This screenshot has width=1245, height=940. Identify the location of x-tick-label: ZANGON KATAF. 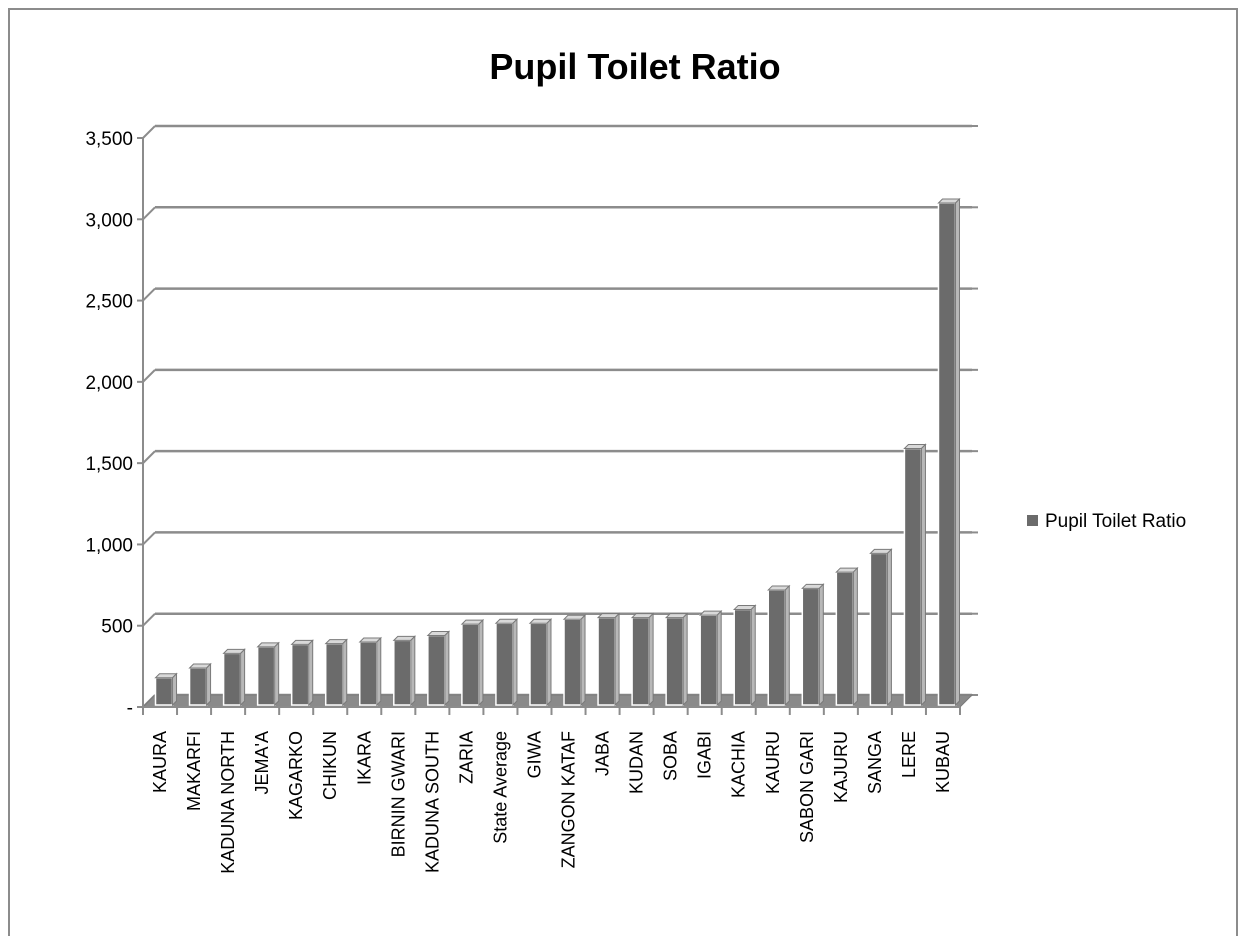
(569, 799).